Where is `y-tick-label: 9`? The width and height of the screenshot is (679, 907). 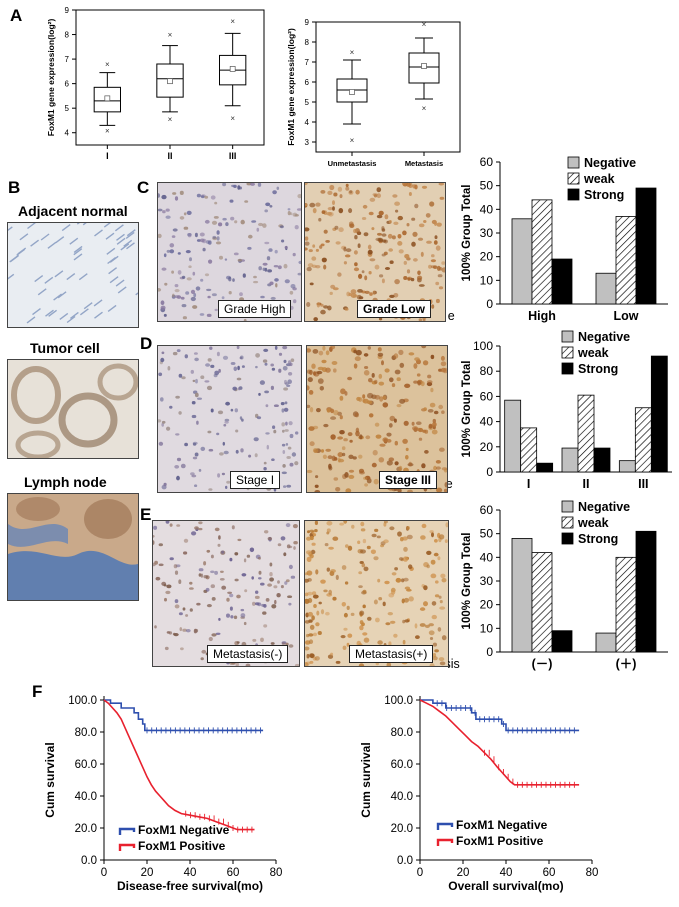 y-tick-label: 9 is located at coordinates (67, 10).